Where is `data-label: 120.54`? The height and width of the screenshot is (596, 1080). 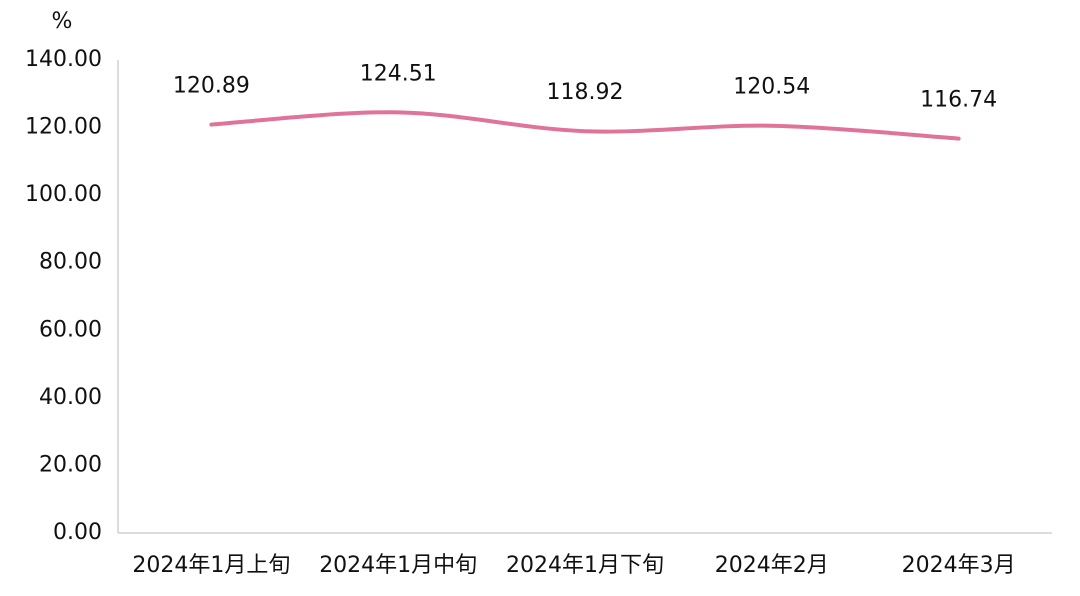 data-label: 120.54 is located at coordinates (771, 87).